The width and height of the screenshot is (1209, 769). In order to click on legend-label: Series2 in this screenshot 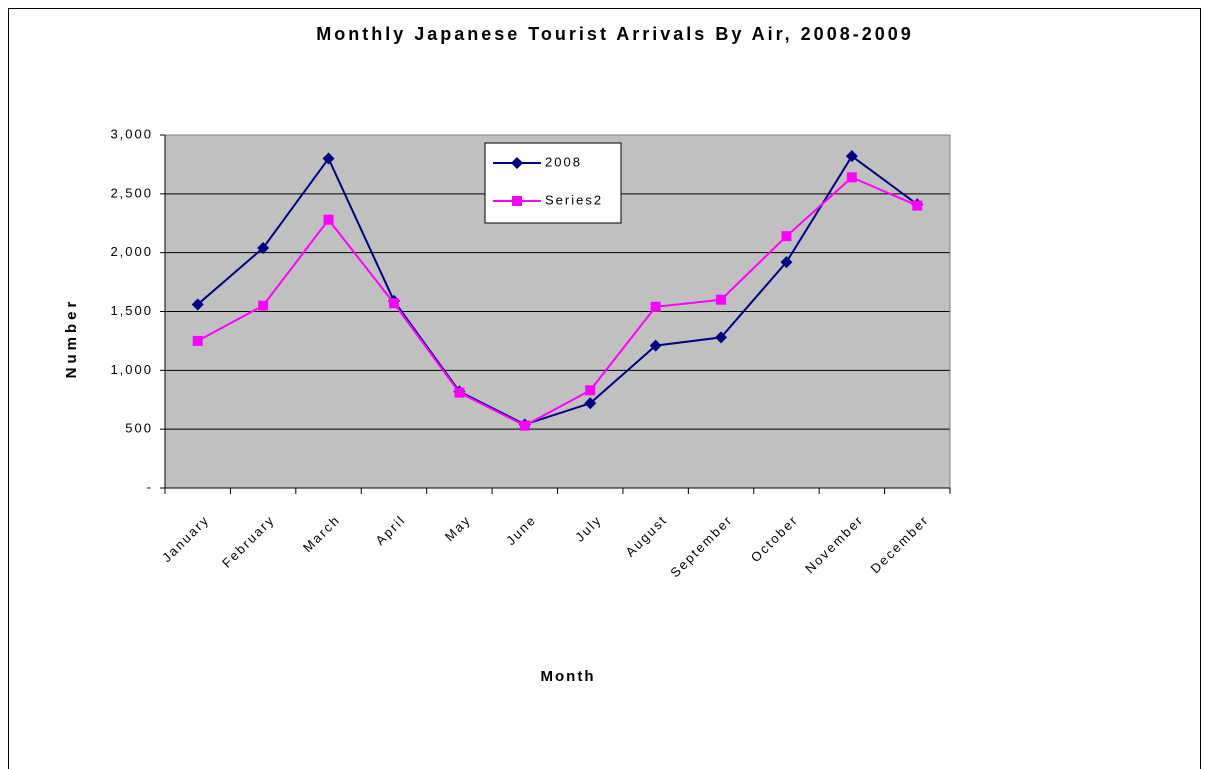, I will do `click(574, 199)`.